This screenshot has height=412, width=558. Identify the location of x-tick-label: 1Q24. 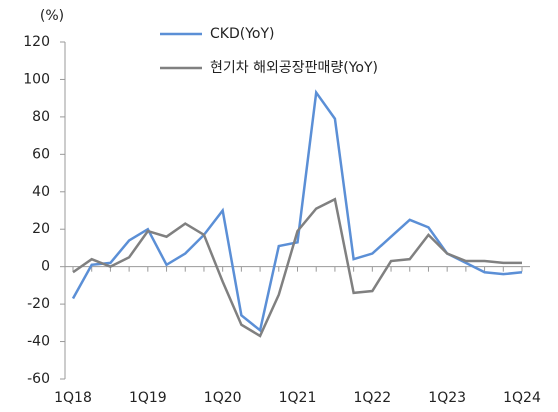
(522, 398).